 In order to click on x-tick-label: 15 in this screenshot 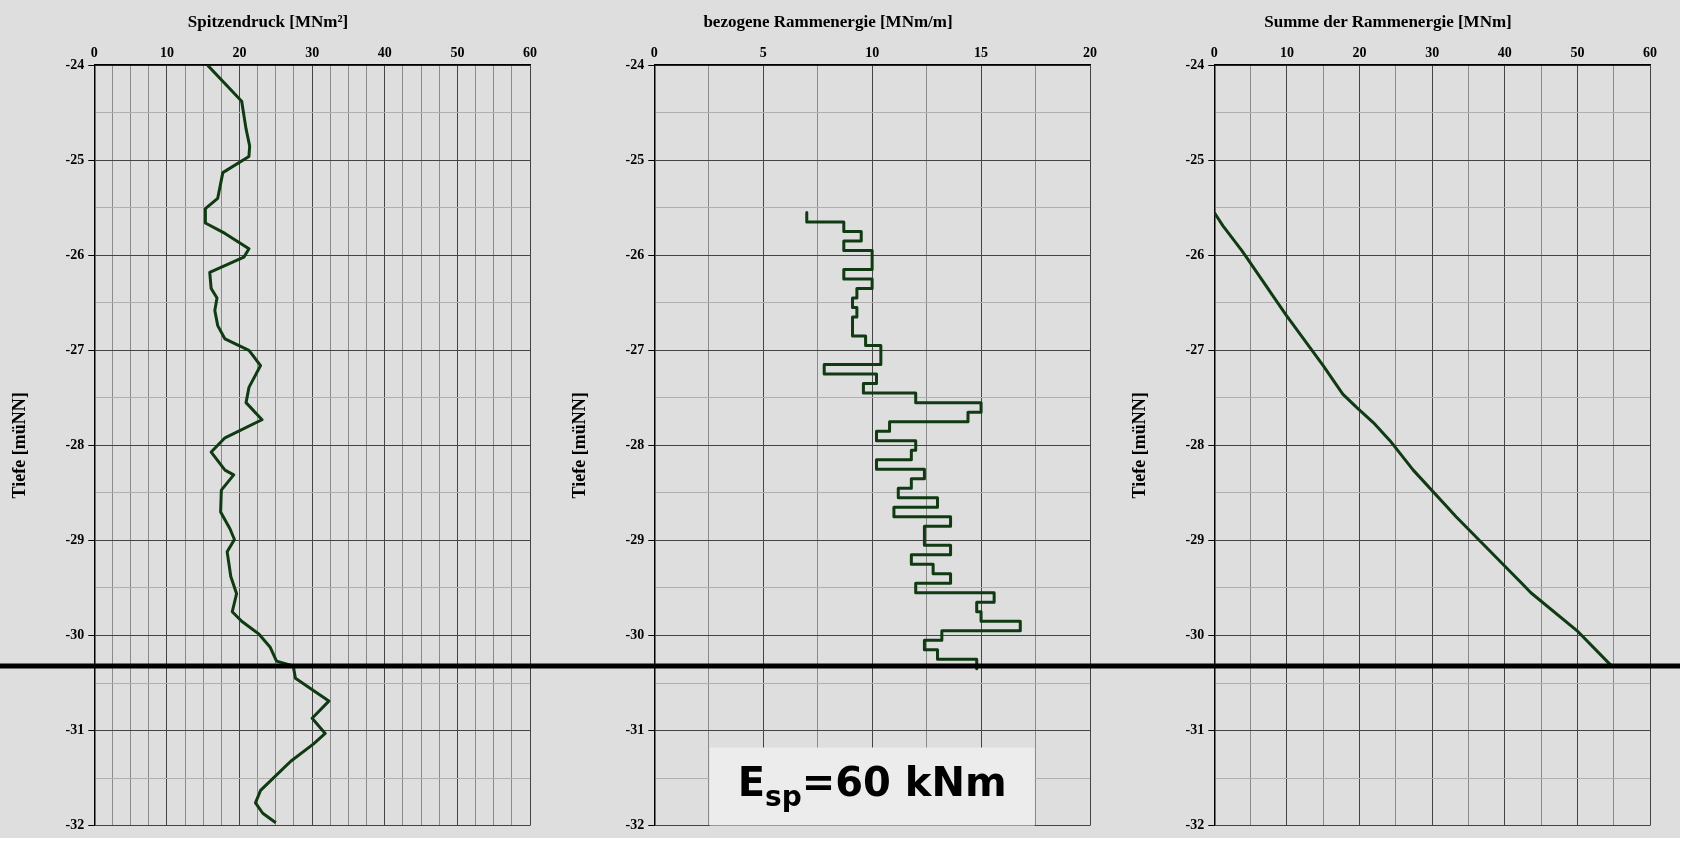, I will do `click(981, 53)`.